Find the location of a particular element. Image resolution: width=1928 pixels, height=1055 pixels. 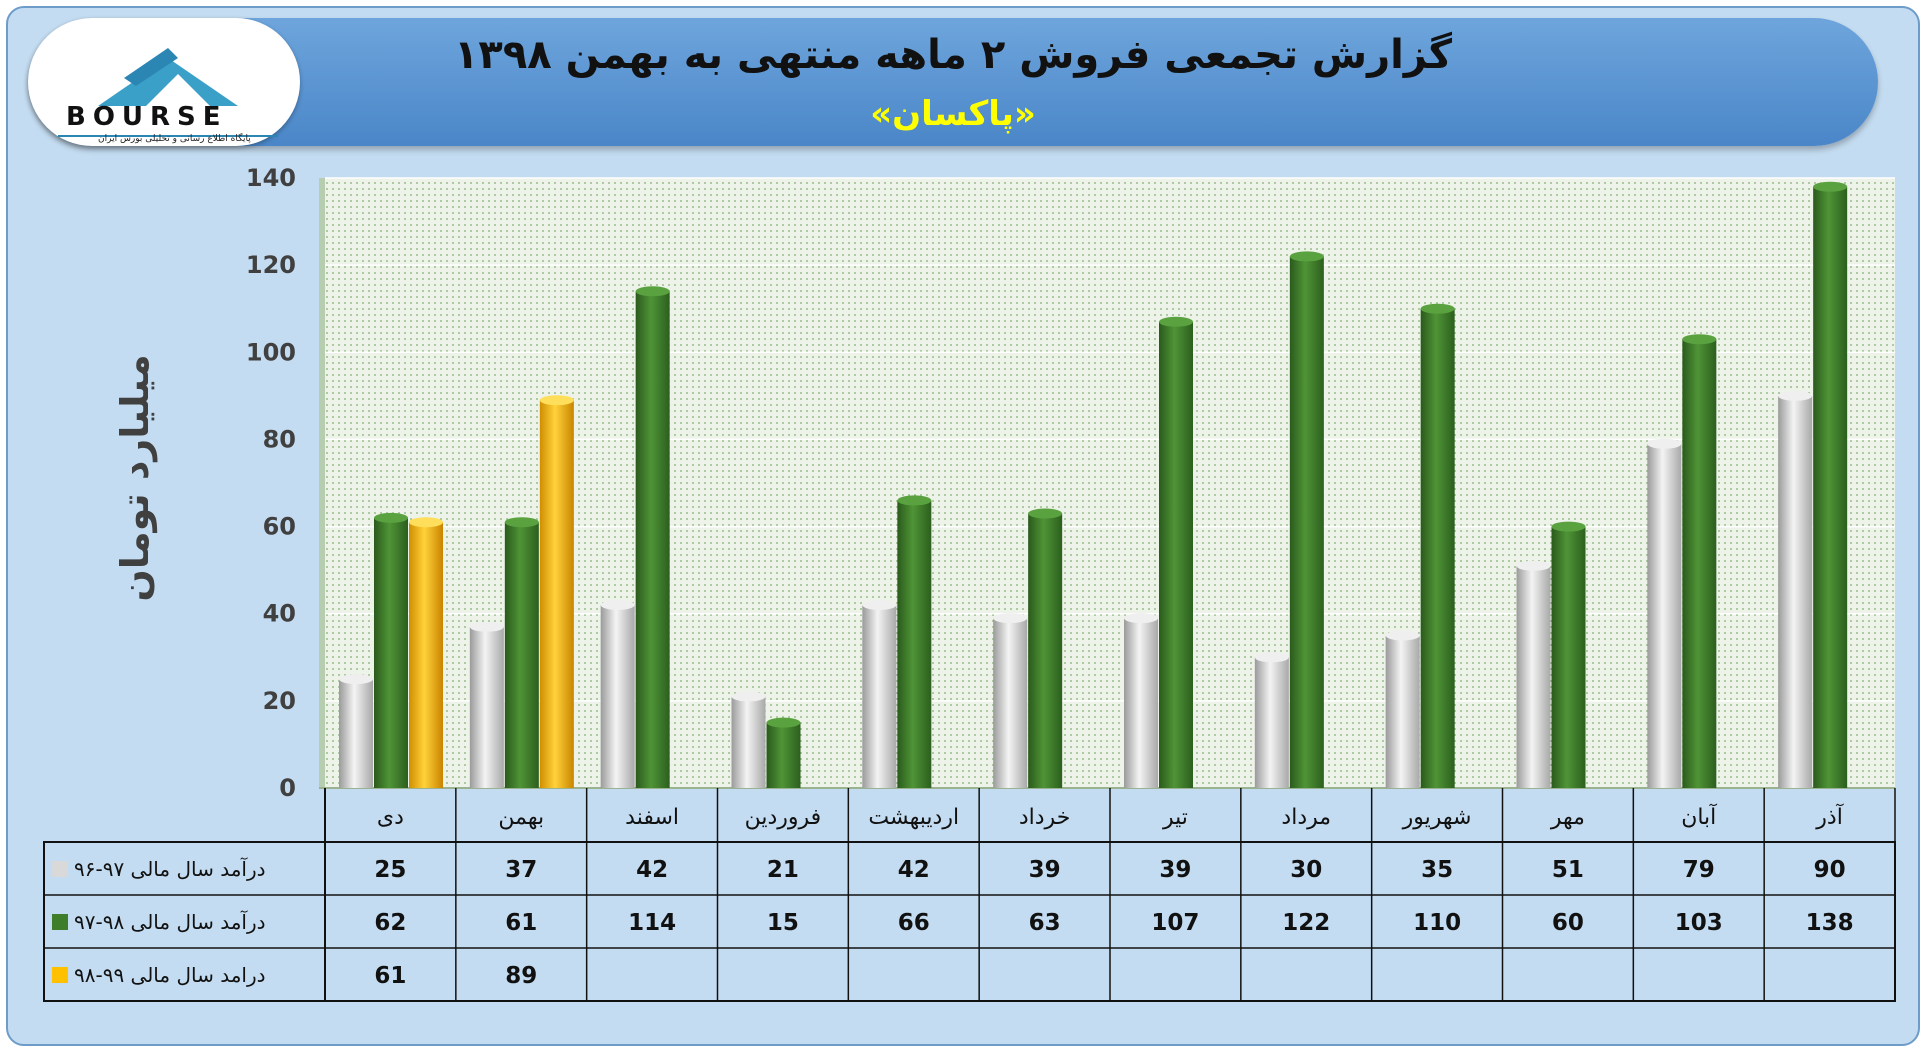

x-tick-label: اسفند is located at coordinates (652, 817).